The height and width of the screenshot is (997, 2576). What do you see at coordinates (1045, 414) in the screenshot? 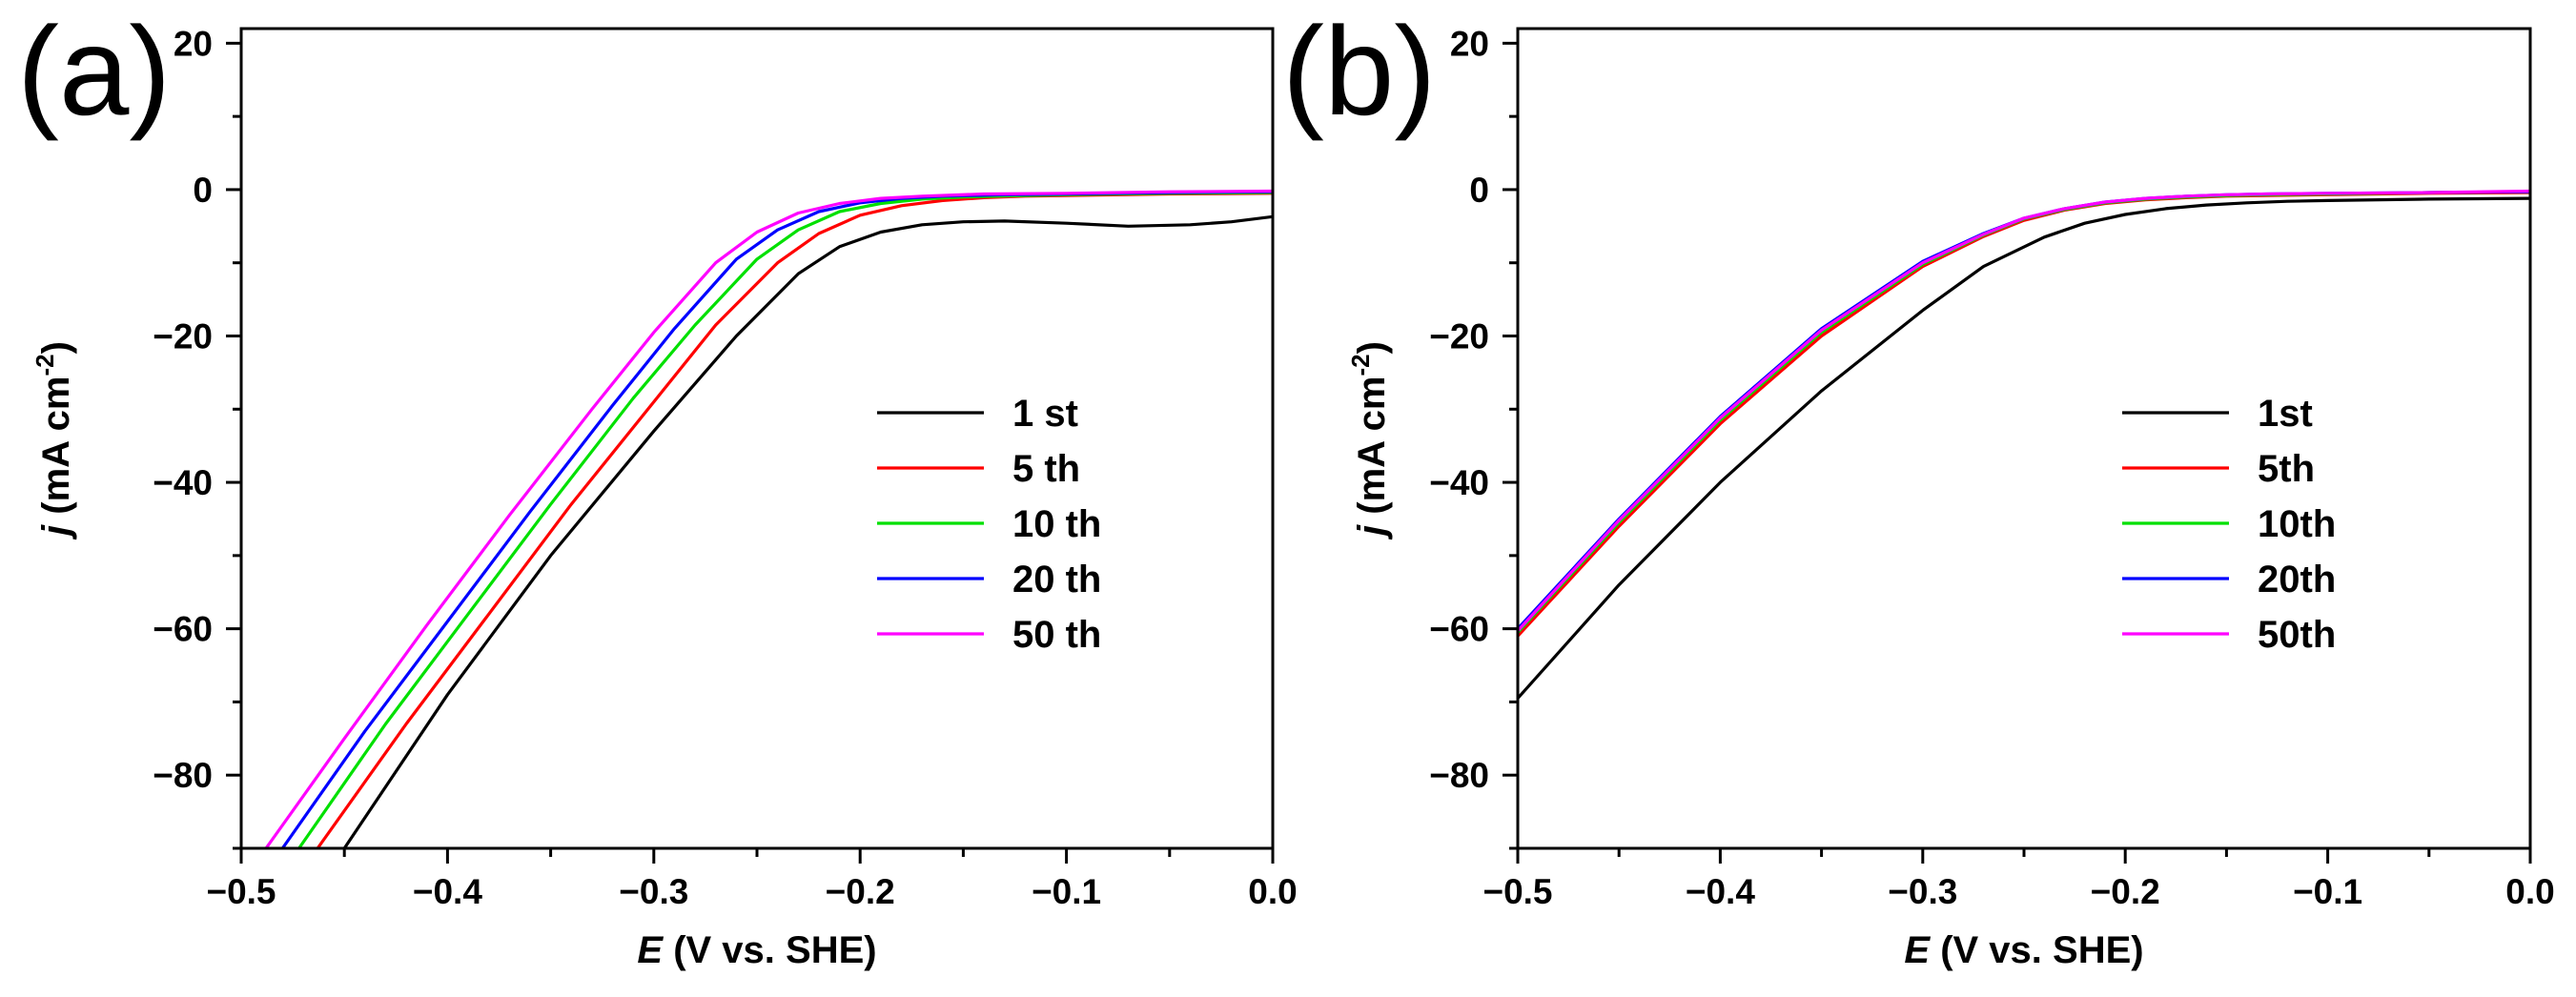
I see `legend-label: 1 st` at bounding box center [1045, 414].